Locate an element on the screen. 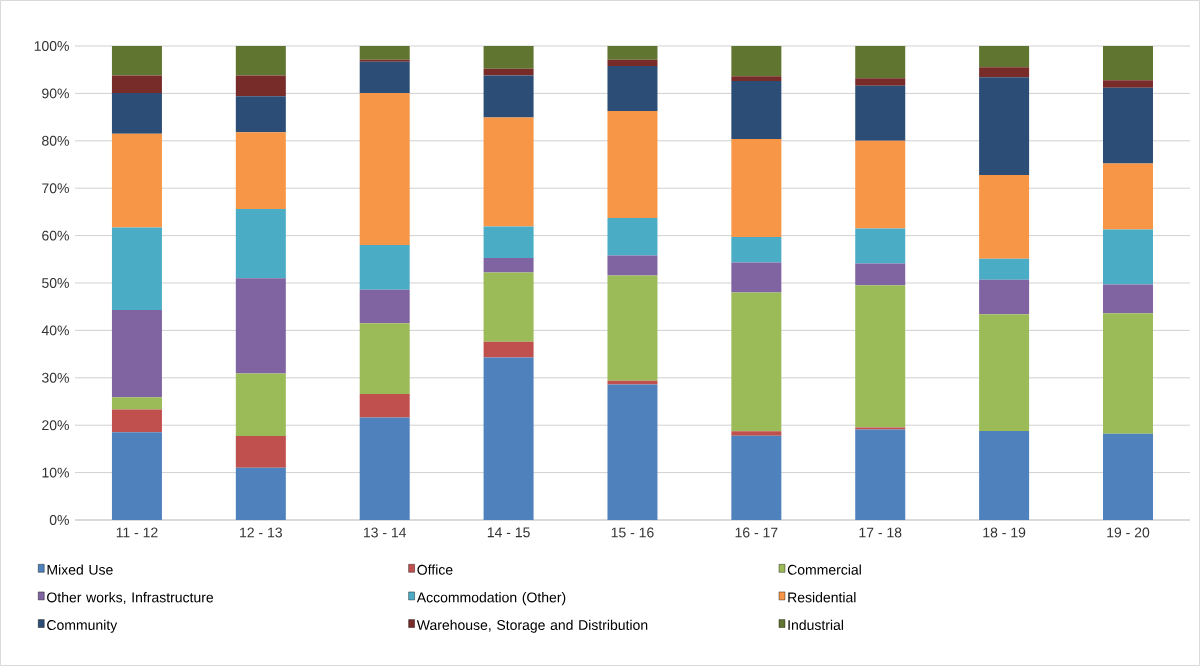  y-tick-label: 30% is located at coordinates (55, 377).